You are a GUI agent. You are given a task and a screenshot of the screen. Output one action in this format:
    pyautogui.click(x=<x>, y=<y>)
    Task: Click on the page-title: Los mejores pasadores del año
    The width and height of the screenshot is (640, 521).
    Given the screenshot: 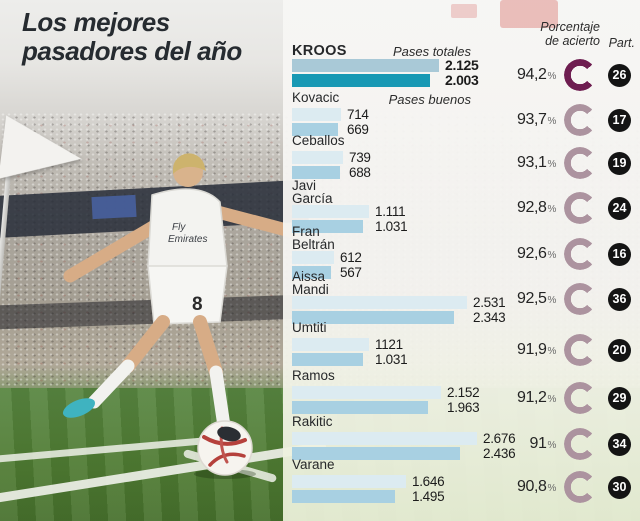 What is the action you would take?
    pyautogui.click(x=132, y=36)
    